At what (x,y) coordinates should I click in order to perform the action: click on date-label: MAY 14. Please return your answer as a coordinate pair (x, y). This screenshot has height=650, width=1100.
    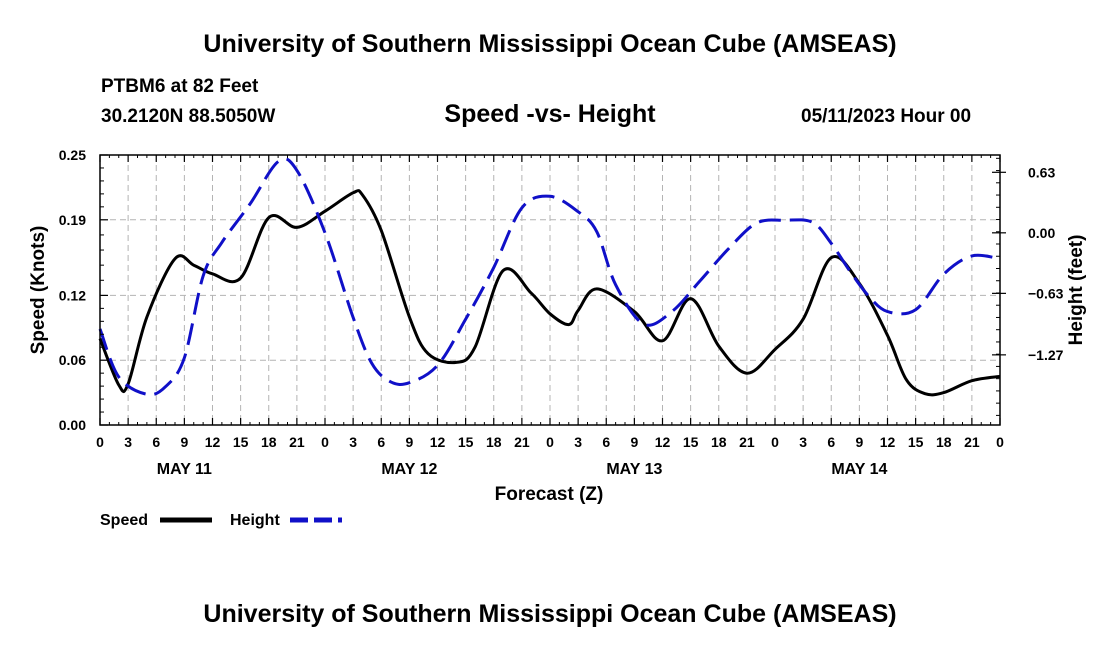
    Looking at the image, I should click on (859, 469).